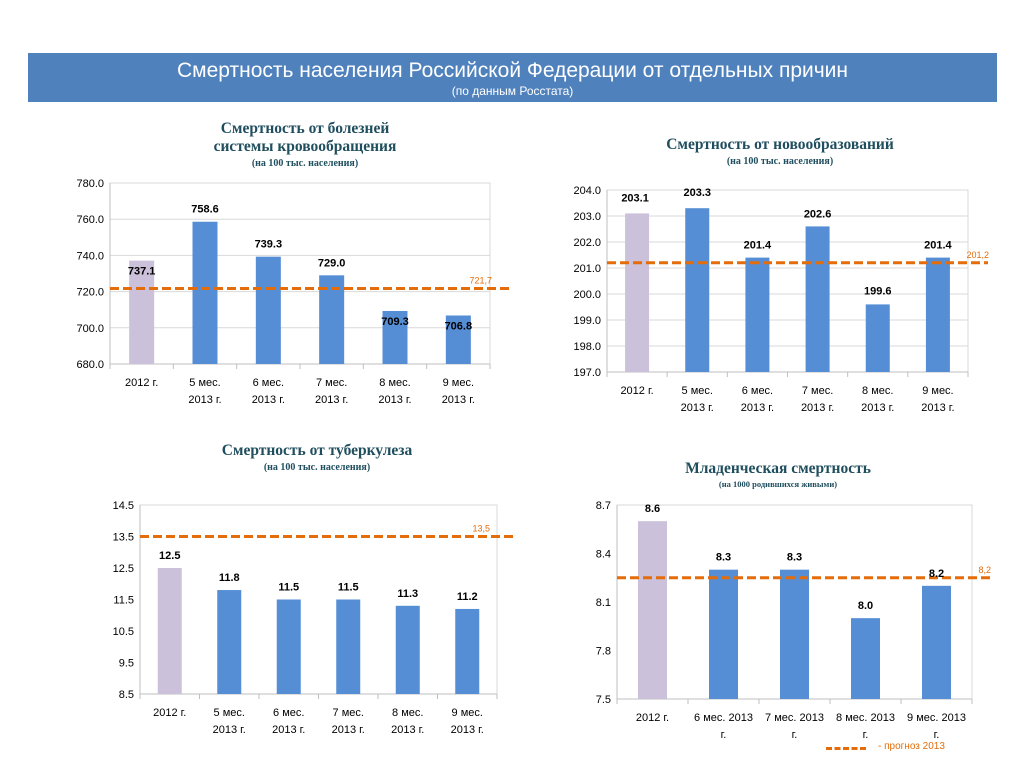 The image size is (1024, 768). Describe the element at coordinates (229, 578) in the screenshot. I see `value-label-tb: 11.8` at that location.